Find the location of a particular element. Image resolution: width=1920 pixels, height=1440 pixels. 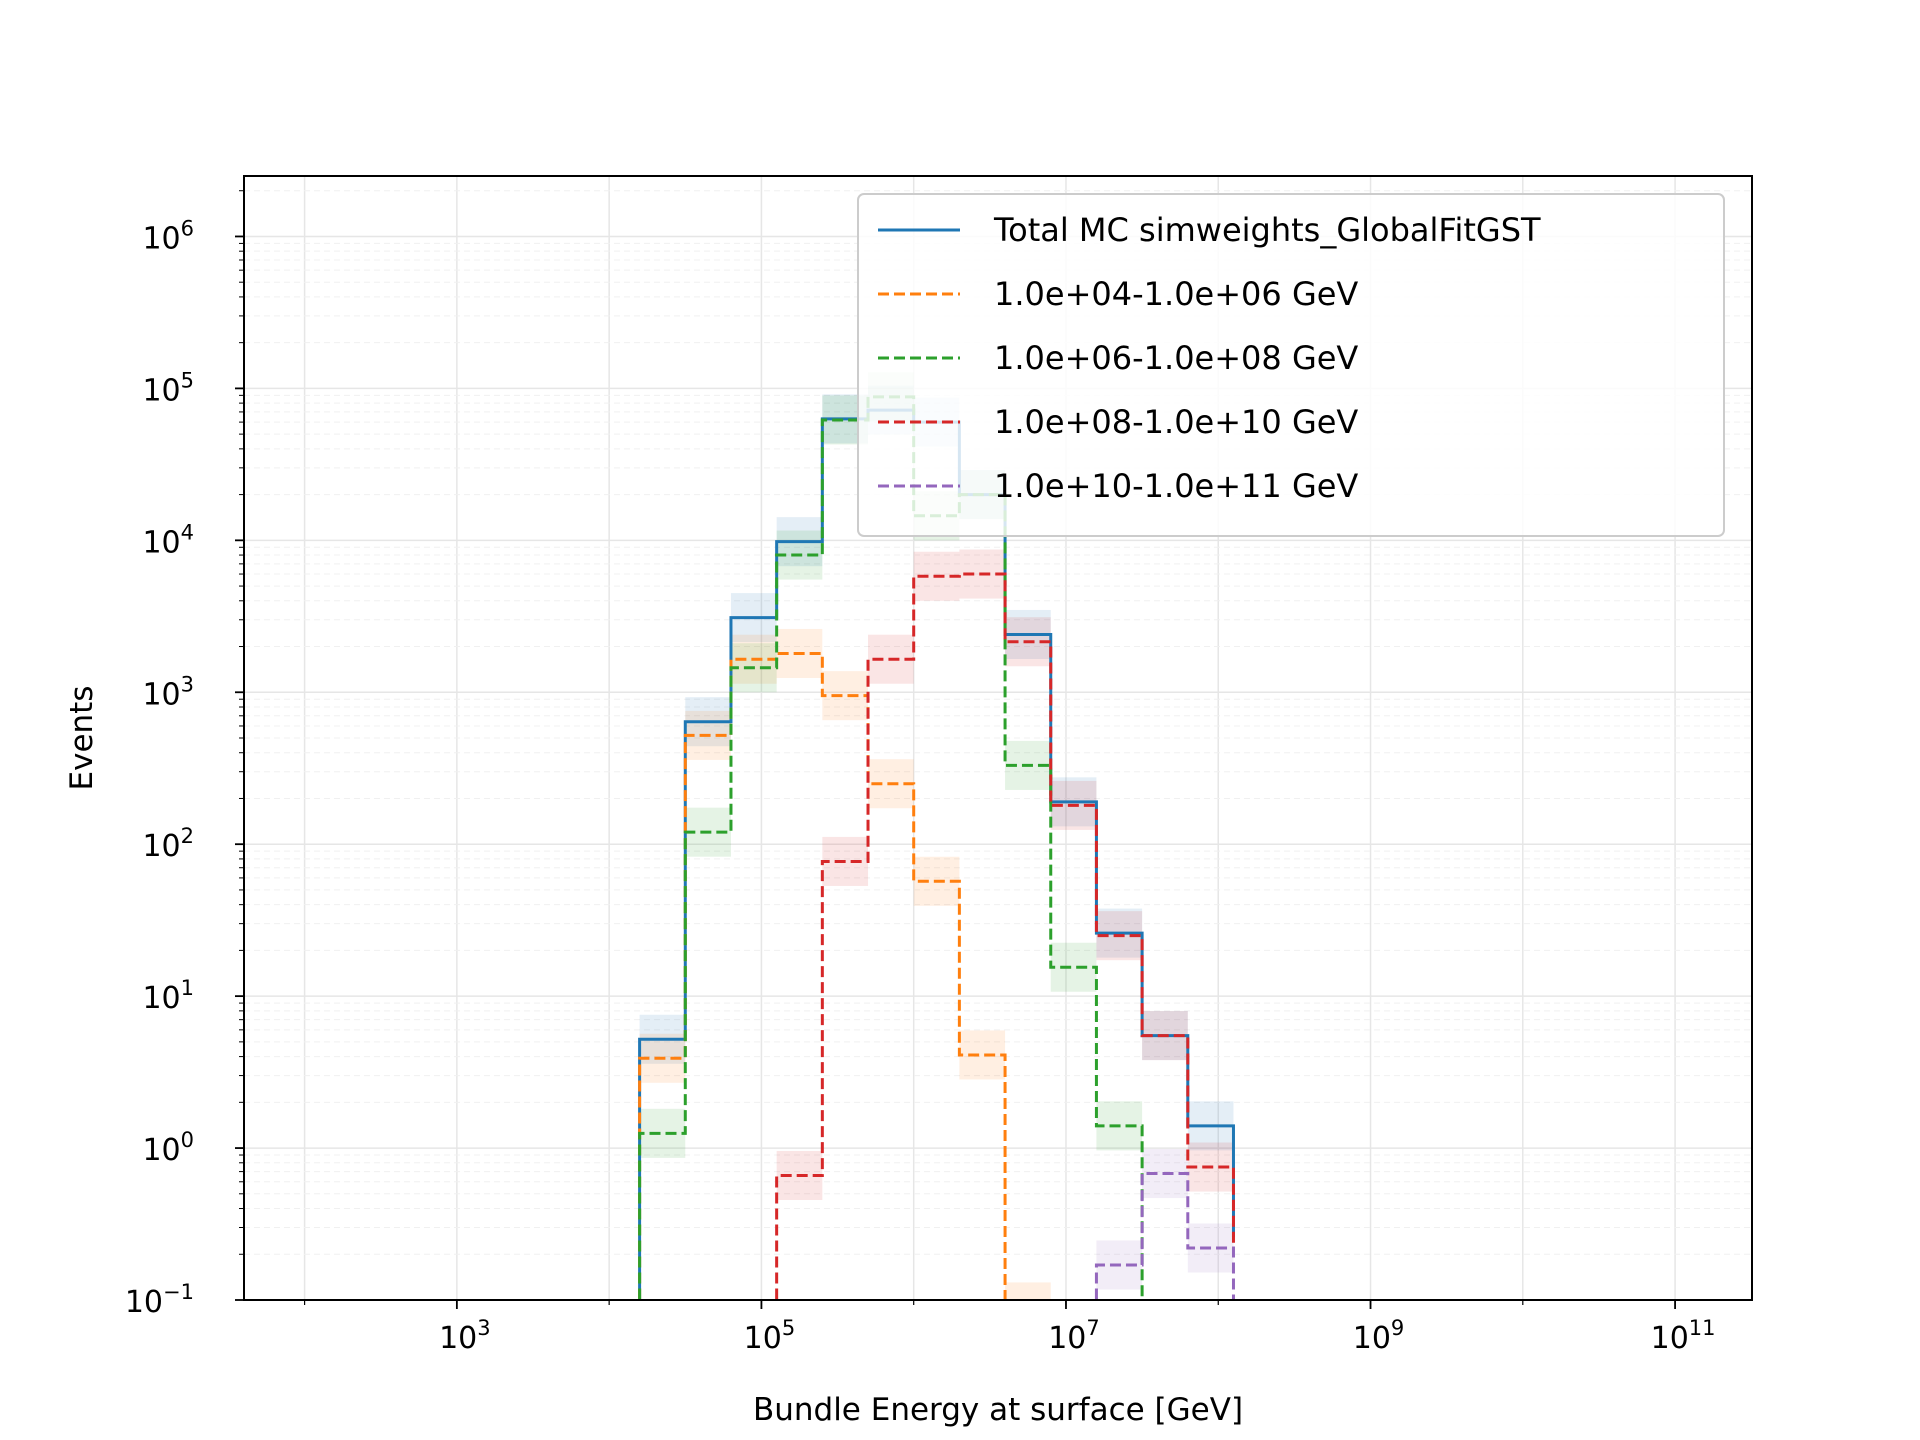

x-tick-label: 10⁷ is located at coordinates (1074, 1336).